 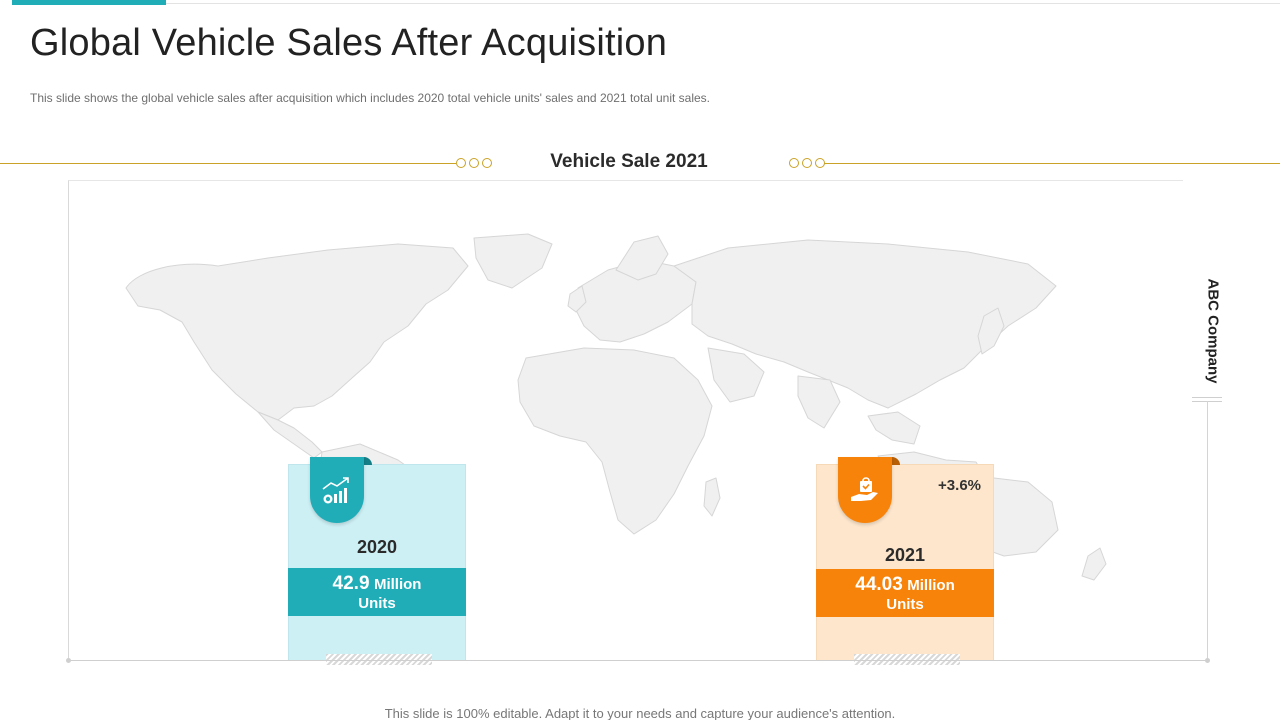 I want to click on badge-tab-2021, so click(x=896, y=461).